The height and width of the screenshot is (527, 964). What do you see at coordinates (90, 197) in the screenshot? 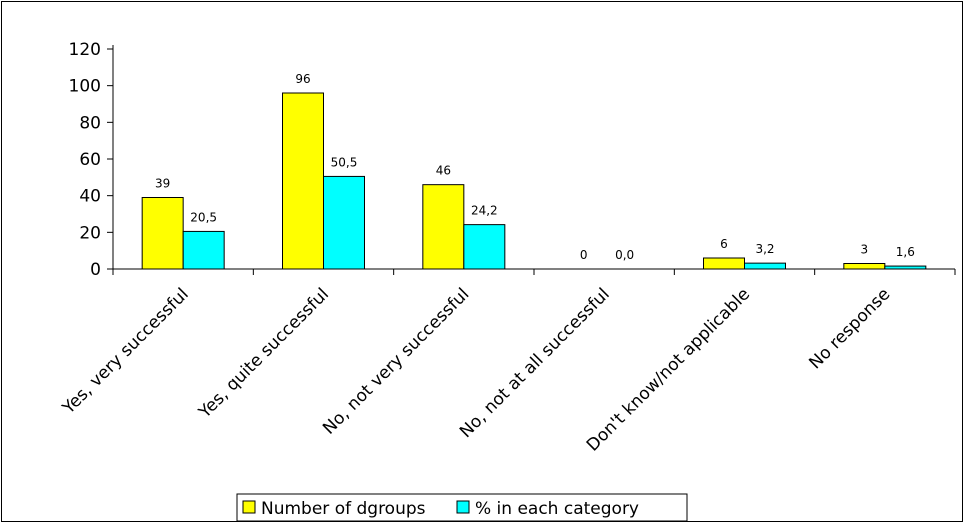
I see `y-tick-label: 40` at bounding box center [90, 197].